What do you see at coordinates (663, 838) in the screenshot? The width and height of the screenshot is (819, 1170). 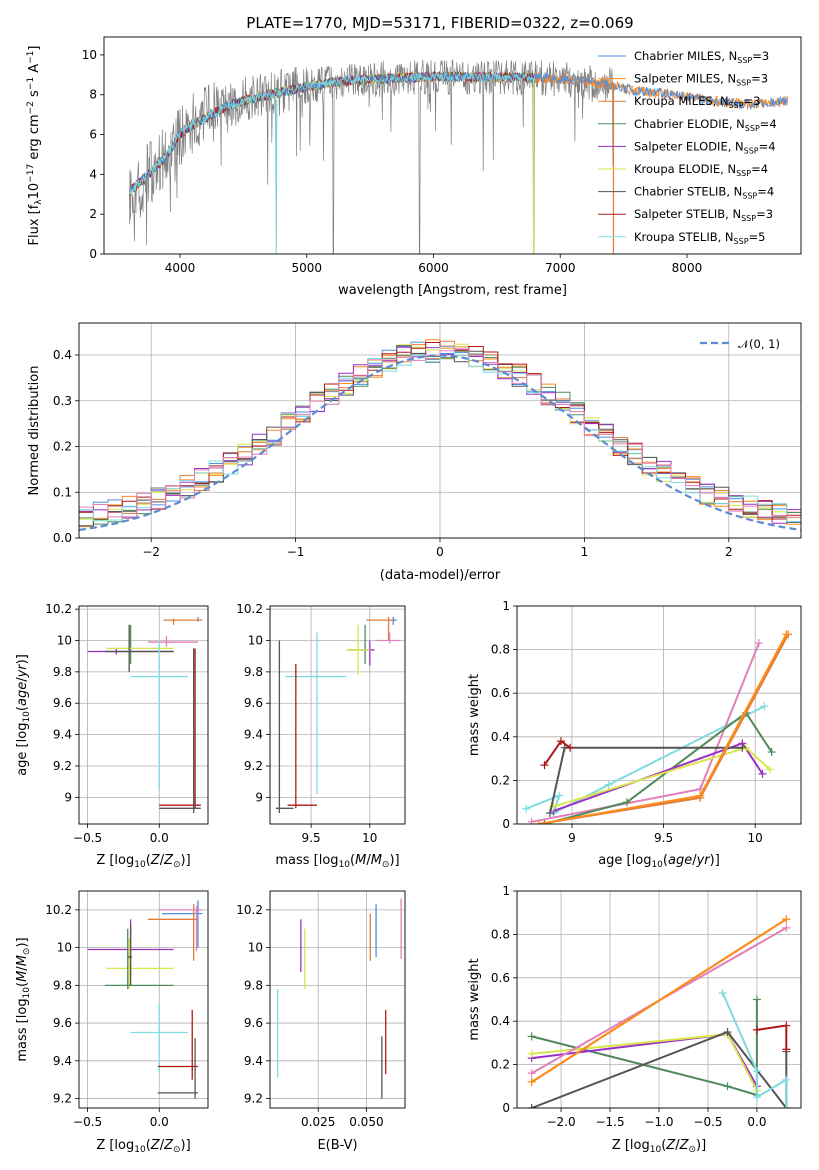 I see `x-tick-label: 9.5` at bounding box center [663, 838].